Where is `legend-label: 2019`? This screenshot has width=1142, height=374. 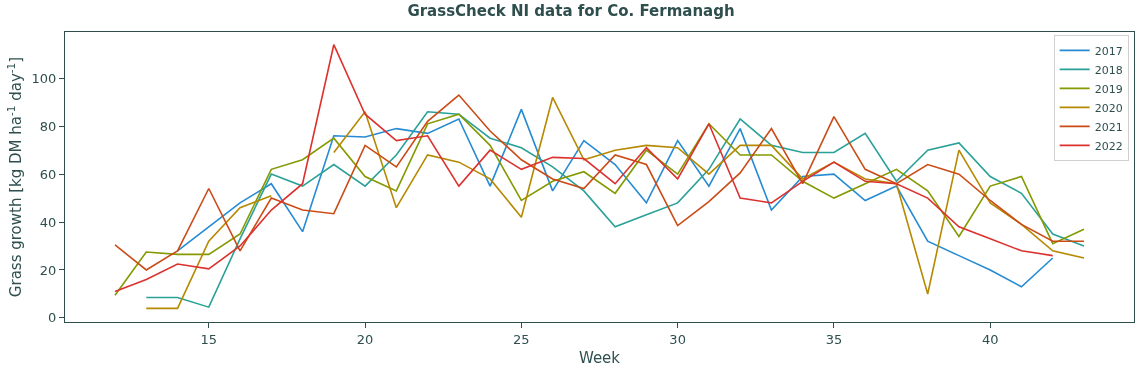
legend-label: 2019 is located at coordinates (1108, 89).